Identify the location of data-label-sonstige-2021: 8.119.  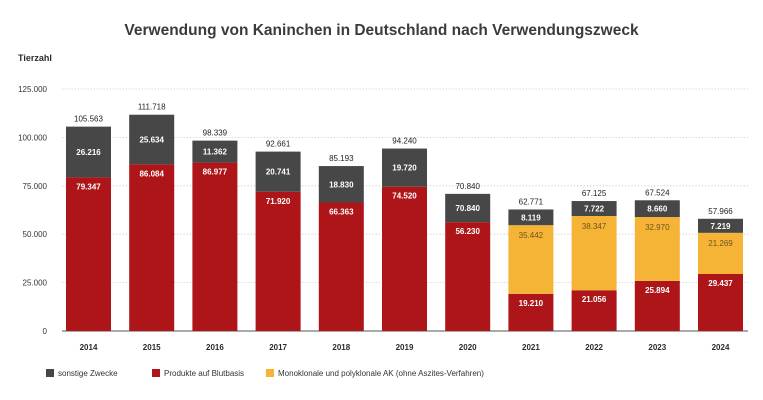
(531, 217).